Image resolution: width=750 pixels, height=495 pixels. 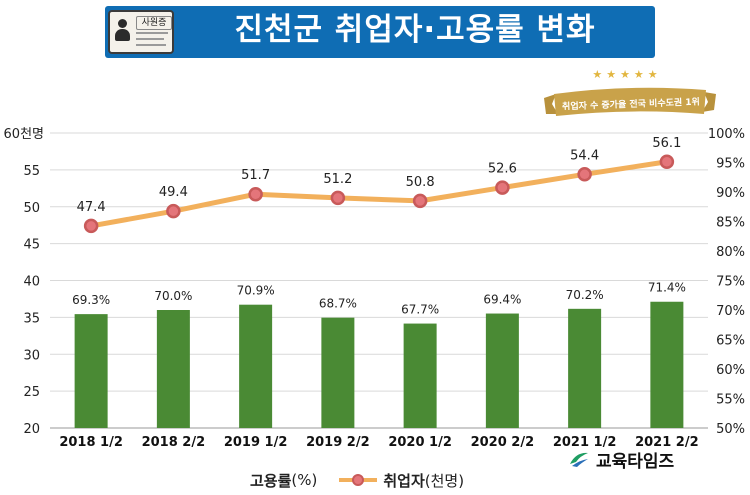 What do you see at coordinates (579, 459) in the screenshot?
I see `brand-swoosh-icon` at bounding box center [579, 459].